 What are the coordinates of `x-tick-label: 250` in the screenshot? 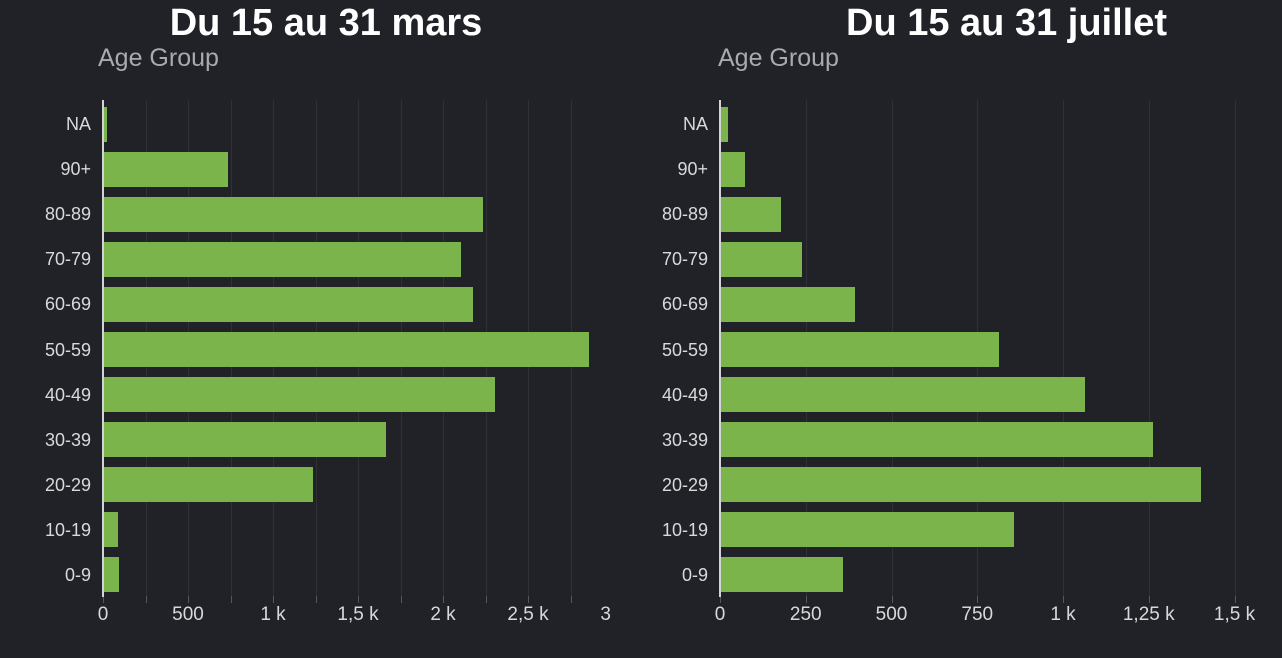 It's located at (805, 614).